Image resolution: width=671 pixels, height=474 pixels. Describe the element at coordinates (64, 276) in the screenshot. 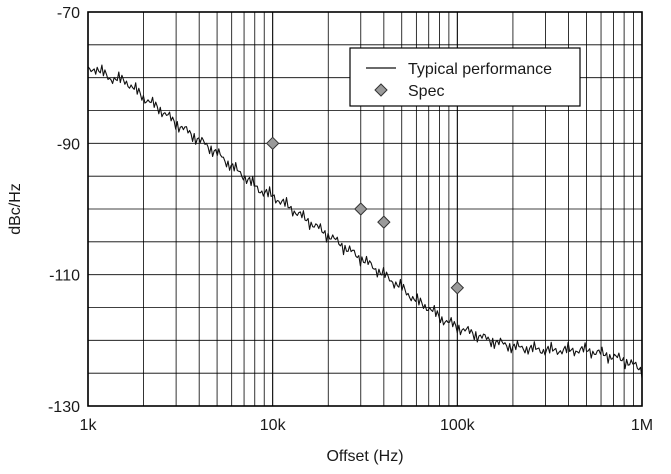

I see `y-tick-label: -110` at that location.